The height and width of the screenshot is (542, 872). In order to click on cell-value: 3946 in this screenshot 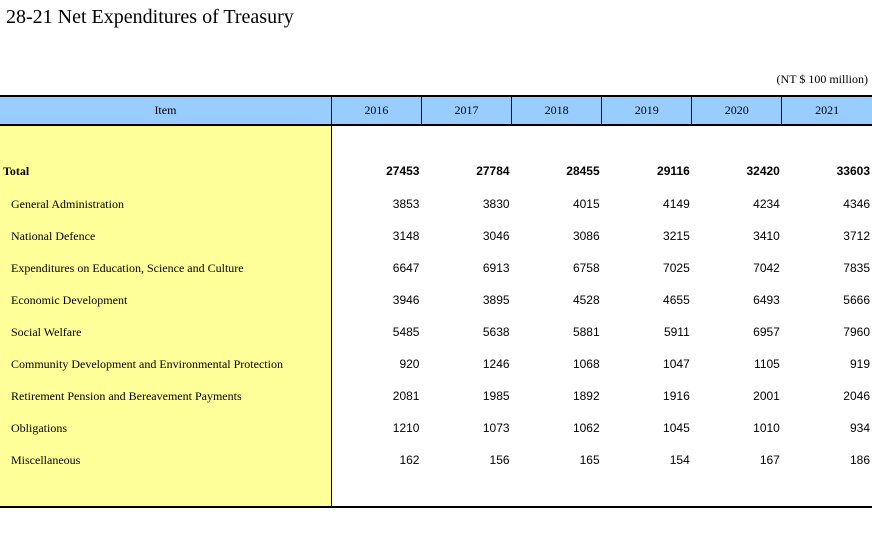, I will do `click(406, 300)`.